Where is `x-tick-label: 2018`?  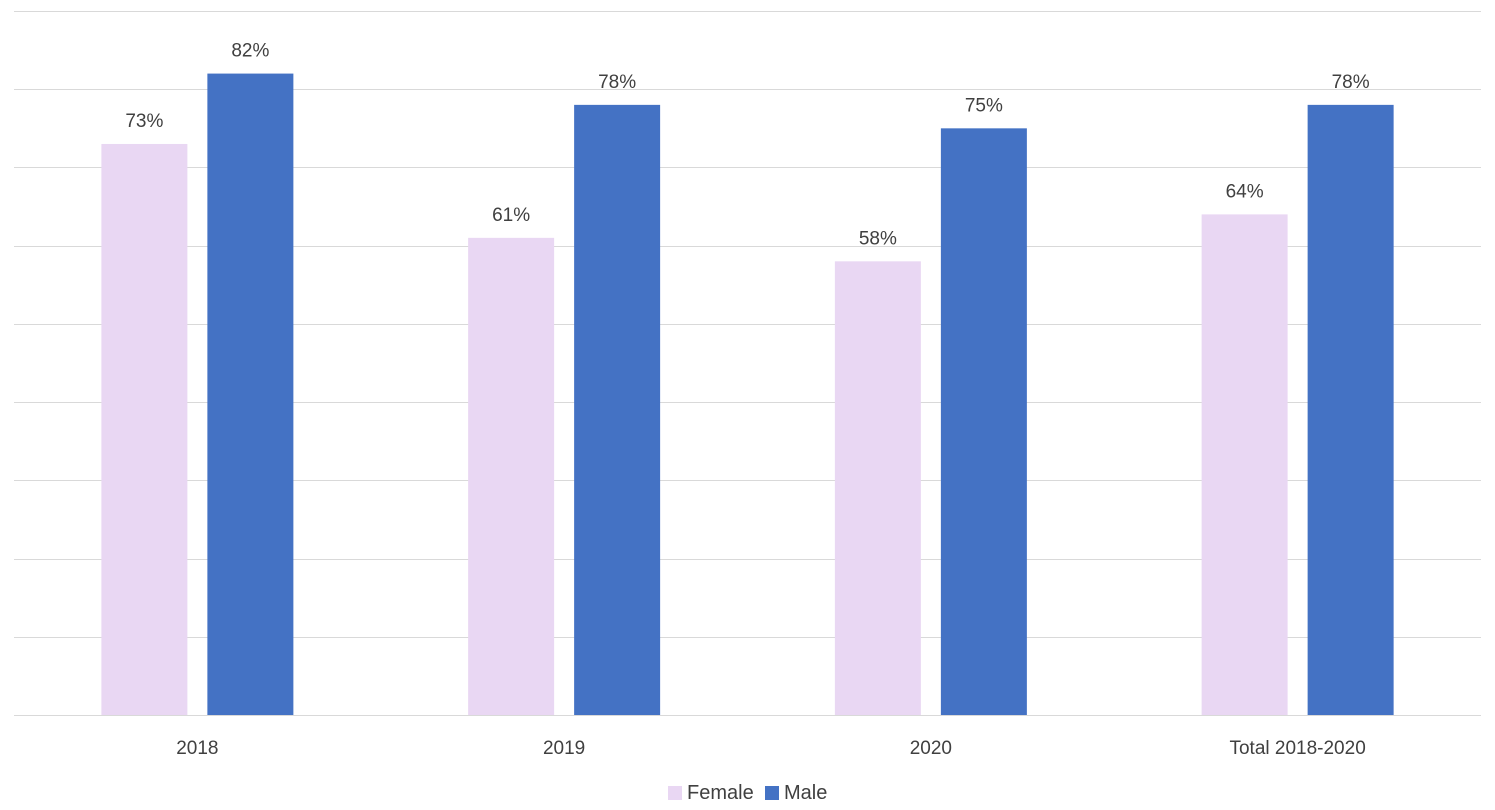
x-tick-label: 2018 is located at coordinates (197, 748).